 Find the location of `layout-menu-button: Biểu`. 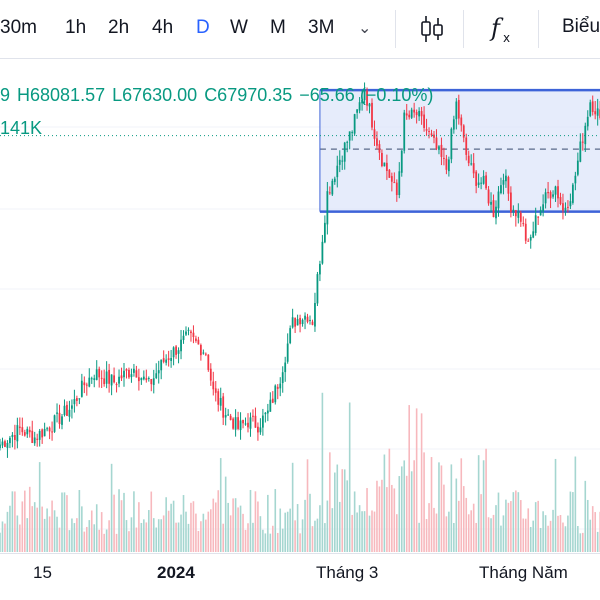

layout-menu-button: Biểu is located at coordinates (581, 26).